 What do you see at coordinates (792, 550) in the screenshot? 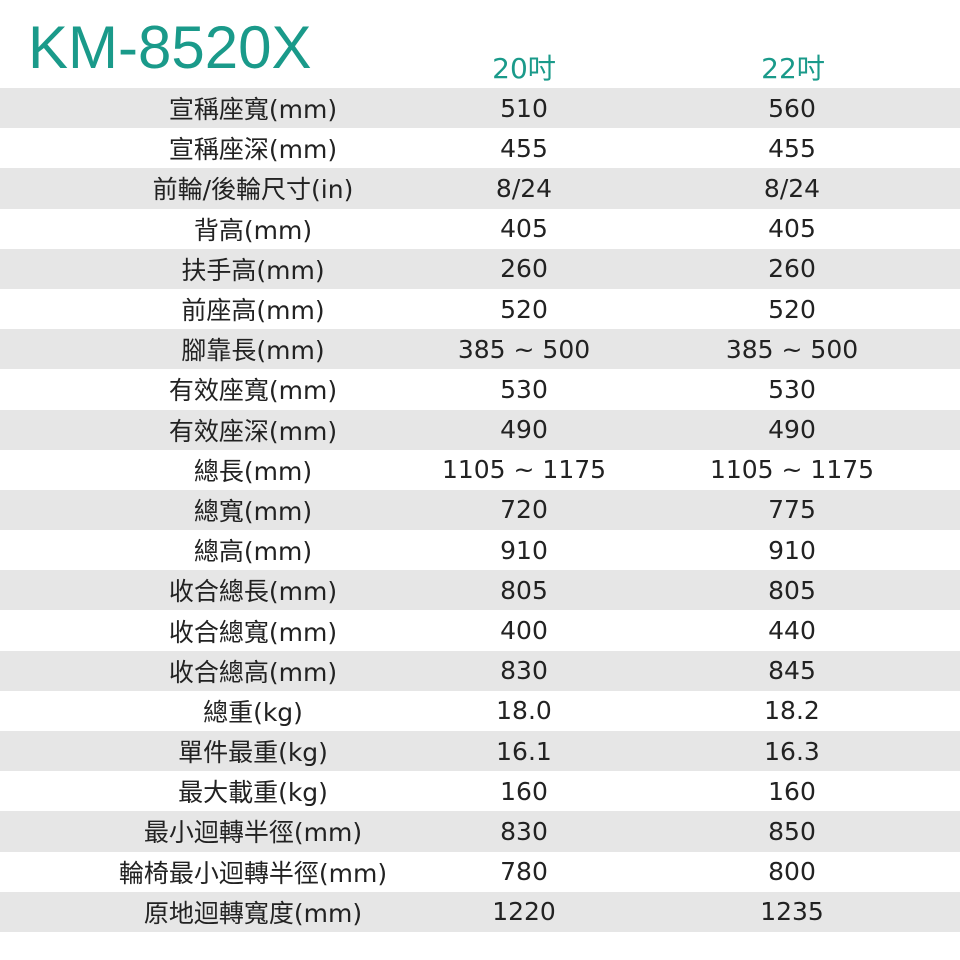
I see `spec-value-22-inch: 910` at bounding box center [792, 550].